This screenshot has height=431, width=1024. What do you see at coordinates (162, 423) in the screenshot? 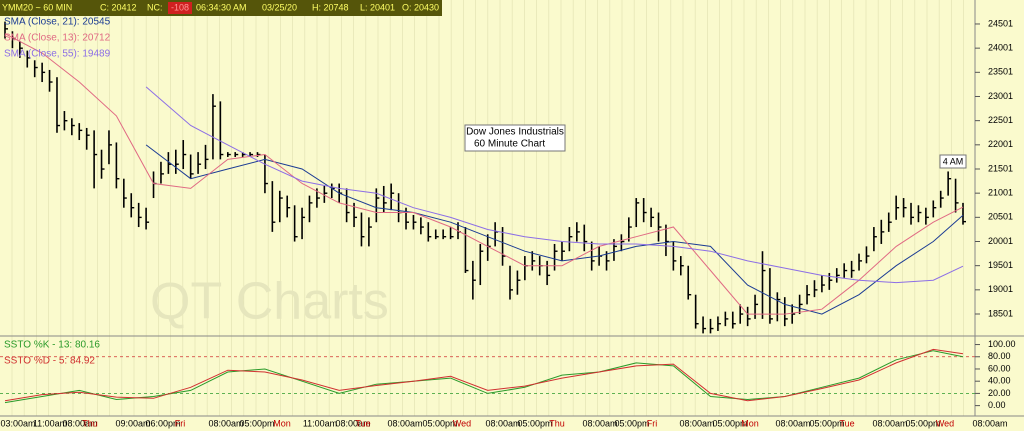
I see `x-tick-label: 06:00pm` at bounding box center [162, 423].